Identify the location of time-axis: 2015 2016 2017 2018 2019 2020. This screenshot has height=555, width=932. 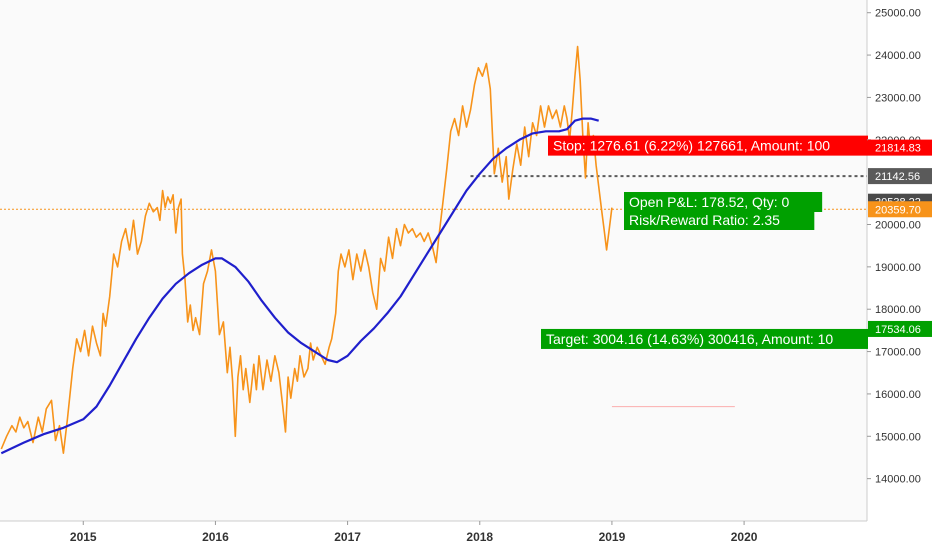
(414, 532).